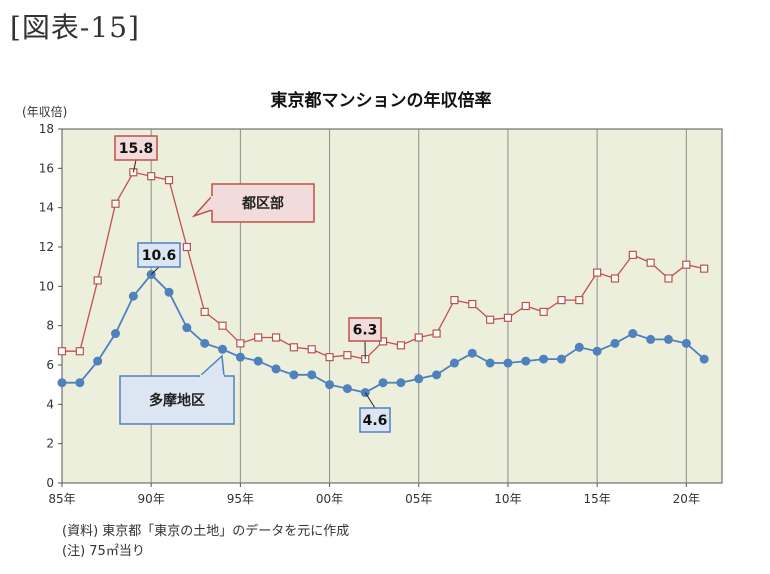 The width and height of the screenshot is (770, 574). I want to click on y-tick-label: 12, so click(46, 247).